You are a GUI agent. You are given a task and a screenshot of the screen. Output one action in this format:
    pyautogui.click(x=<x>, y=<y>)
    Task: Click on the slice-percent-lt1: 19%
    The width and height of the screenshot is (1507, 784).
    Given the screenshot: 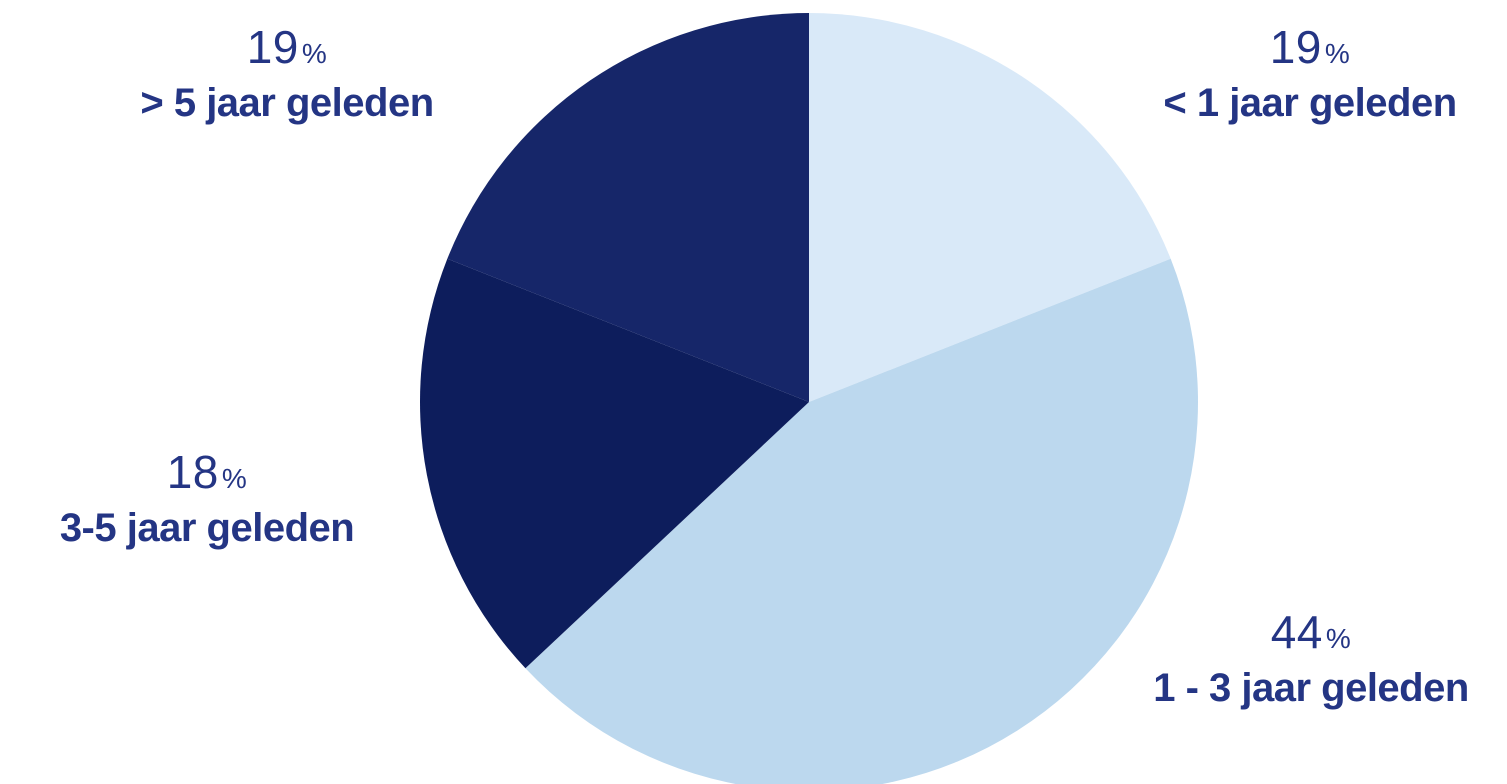 What is the action you would take?
    pyautogui.click(x=1310, y=50)
    